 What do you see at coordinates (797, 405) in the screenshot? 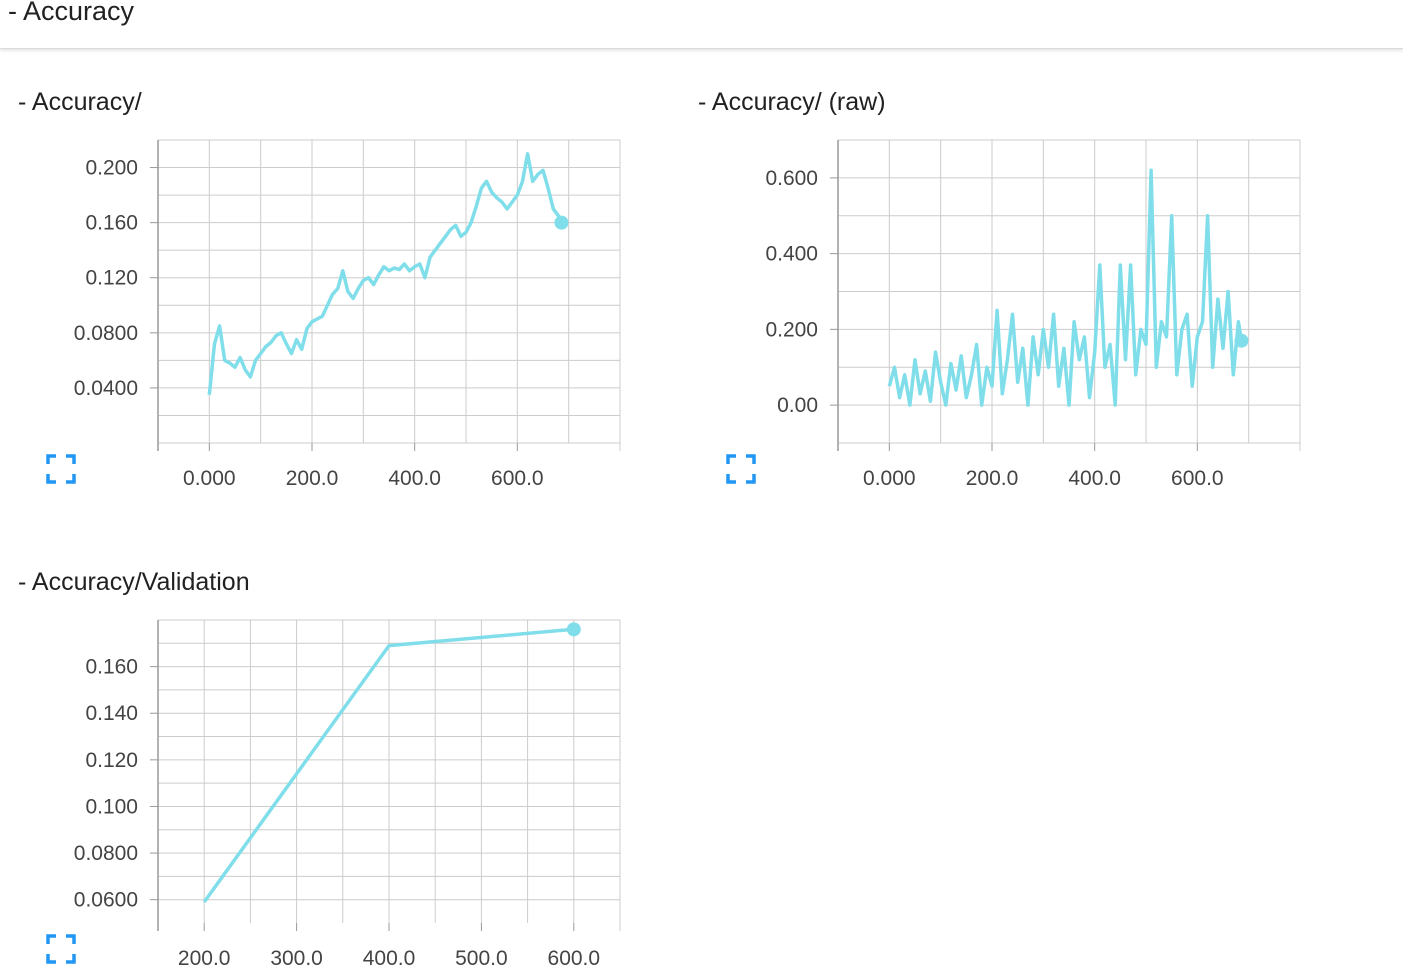
I see `y-tick-label: 0.00` at bounding box center [797, 405].